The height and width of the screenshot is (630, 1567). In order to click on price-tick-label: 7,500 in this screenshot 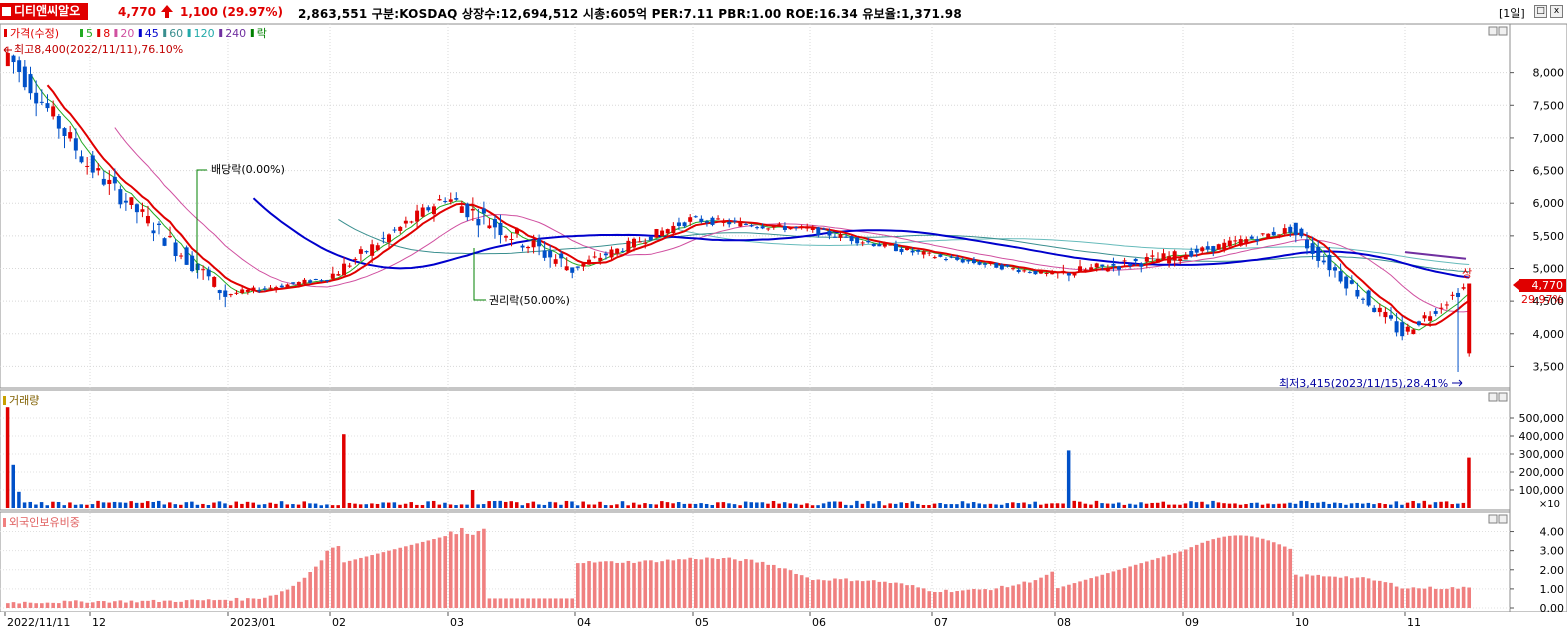, I will do `click(1549, 105)`.